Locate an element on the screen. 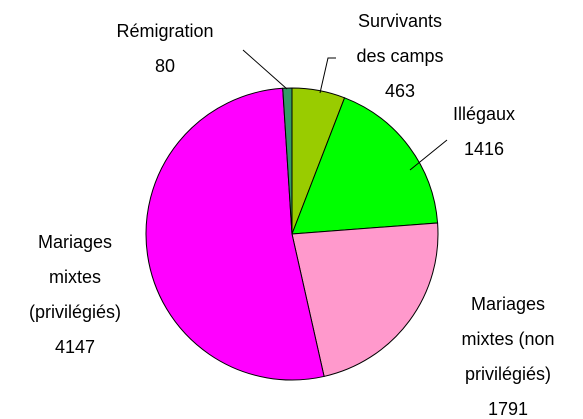 This screenshot has height=419, width=583. slice-label: Mariages mixtes (non privilégiés) 1791 is located at coordinates (508, 353).